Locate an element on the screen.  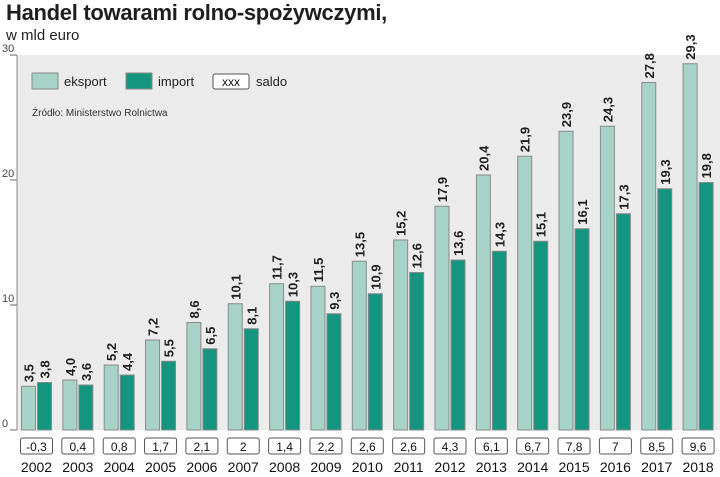
legend-export-label: eksport is located at coordinates (85, 81).